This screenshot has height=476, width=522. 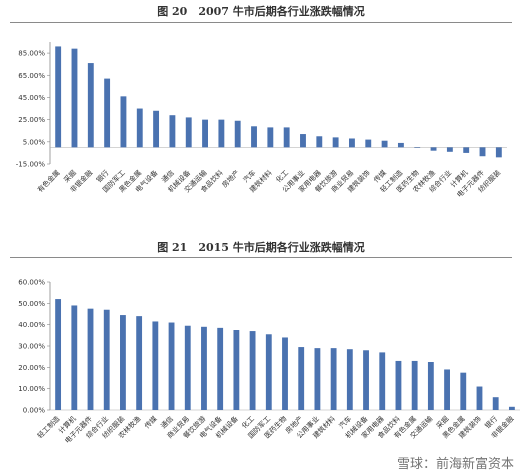 What do you see at coordinates (31, 165) in the screenshot?
I see `y-tick-label: -15.00%` at bounding box center [31, 165].